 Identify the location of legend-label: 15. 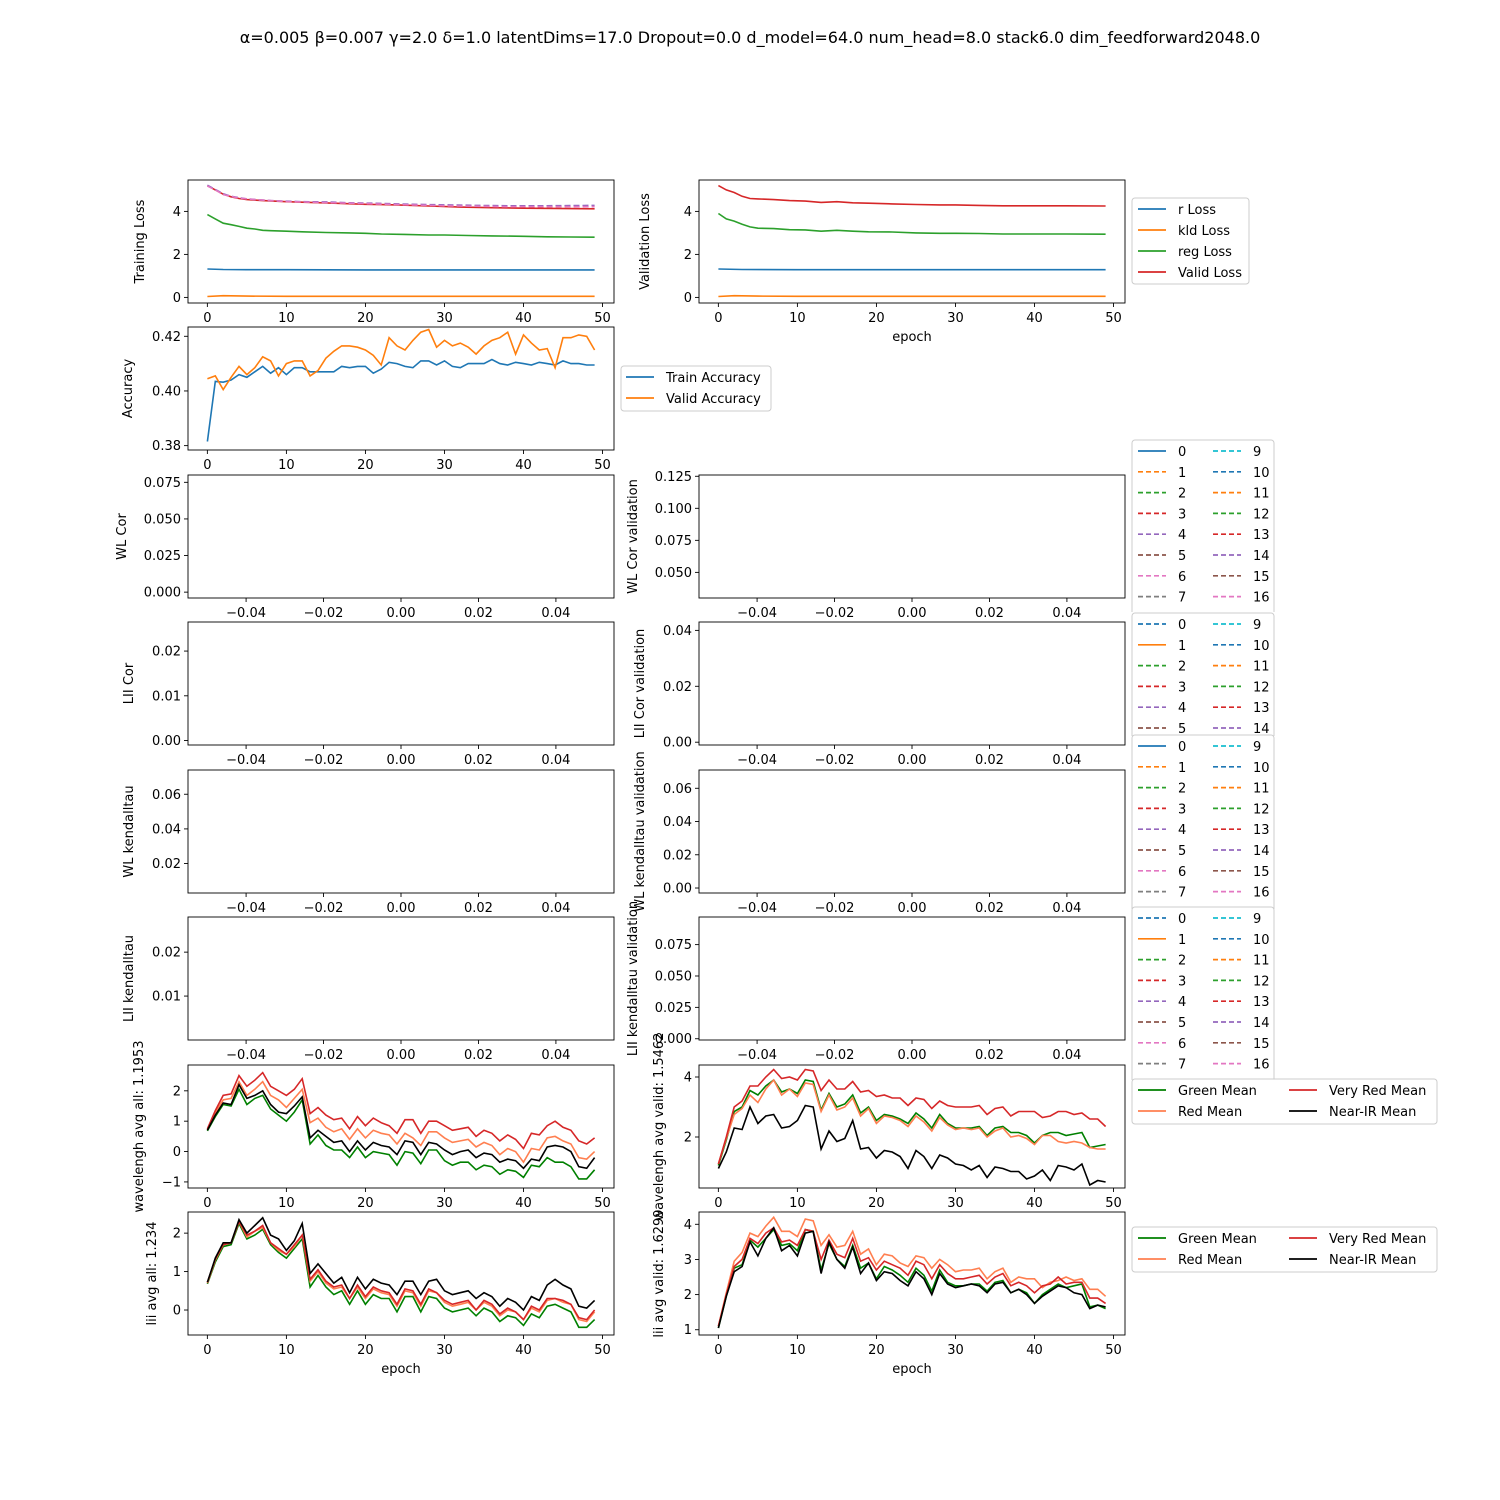
(1261, 577).